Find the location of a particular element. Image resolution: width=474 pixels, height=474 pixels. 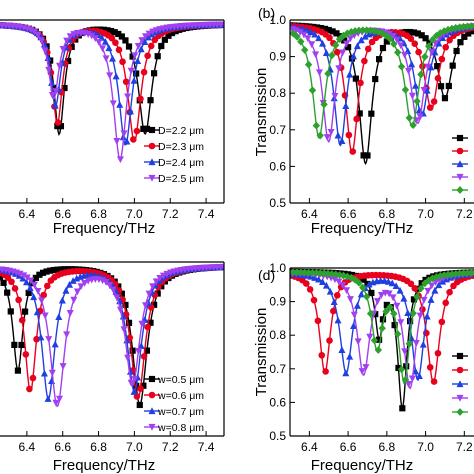

legend-entry: D=2.4 μm is located at coordinates (174, 163).